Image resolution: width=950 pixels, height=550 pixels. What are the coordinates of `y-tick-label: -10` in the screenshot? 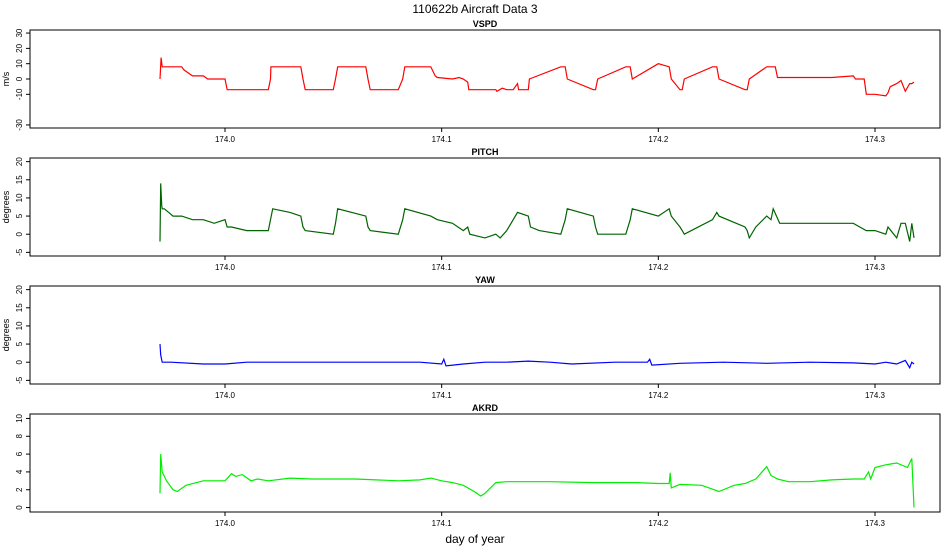 It's located at (19, 94).